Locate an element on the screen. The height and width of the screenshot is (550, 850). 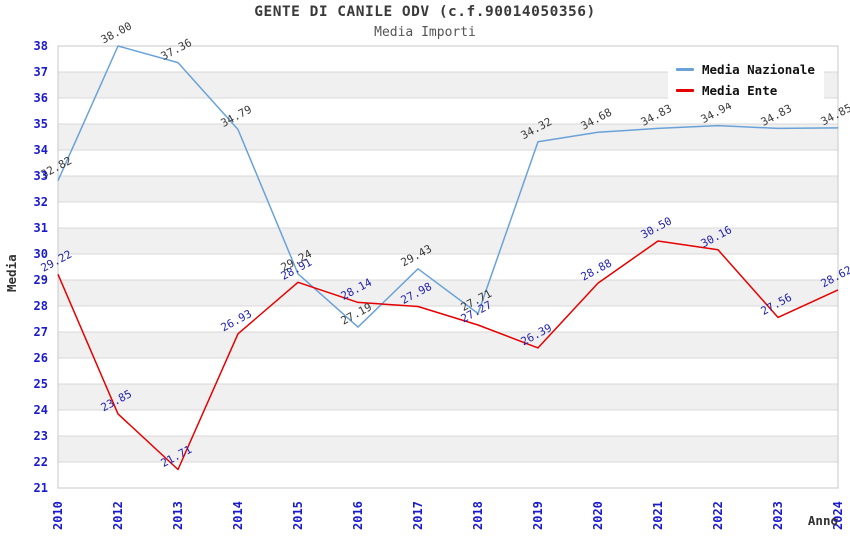
legend-label-ente: Media Ente is located at coordinates (740, 90).